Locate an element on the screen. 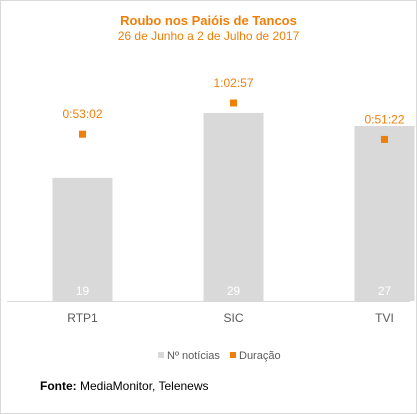 The image size is (417, 414). duration-marker-rtp1 is located at coordinates (82, 134).